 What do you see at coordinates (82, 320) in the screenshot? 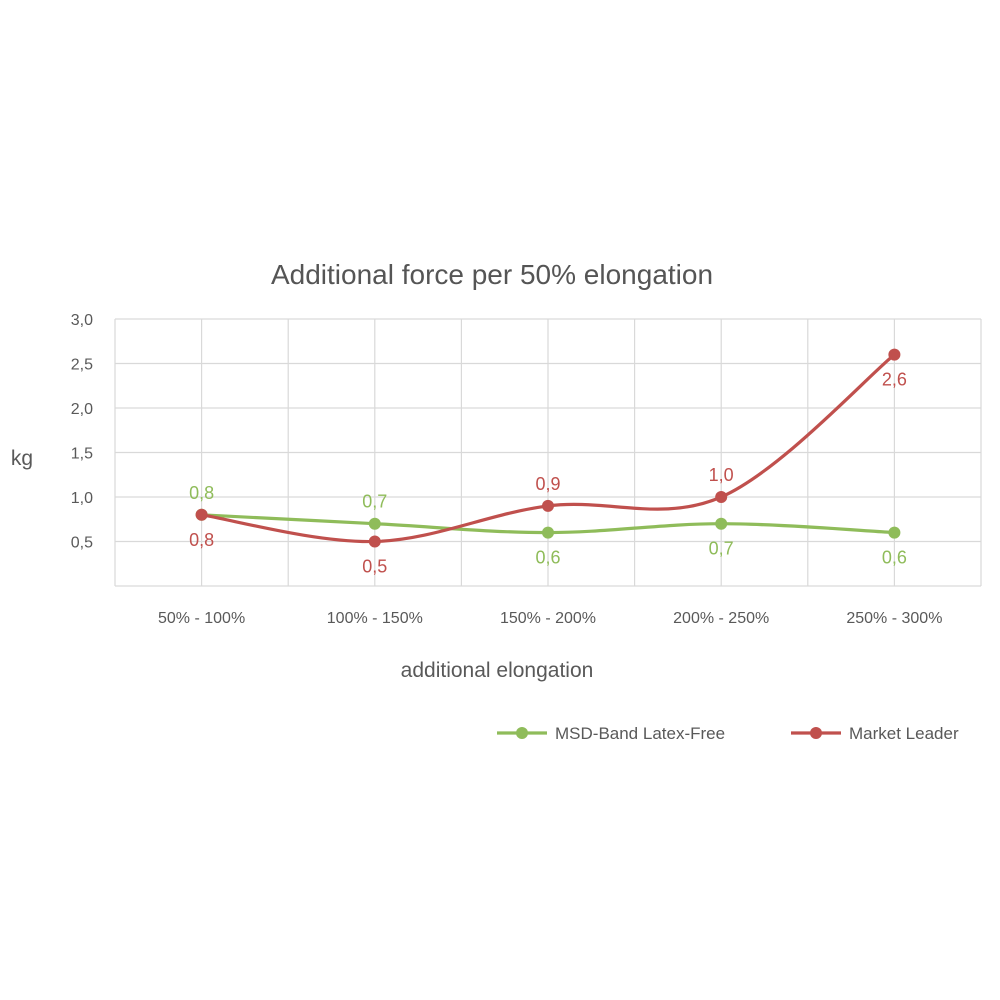
I see `y-tick-label: 3,0` at bounding box center [82, 320].